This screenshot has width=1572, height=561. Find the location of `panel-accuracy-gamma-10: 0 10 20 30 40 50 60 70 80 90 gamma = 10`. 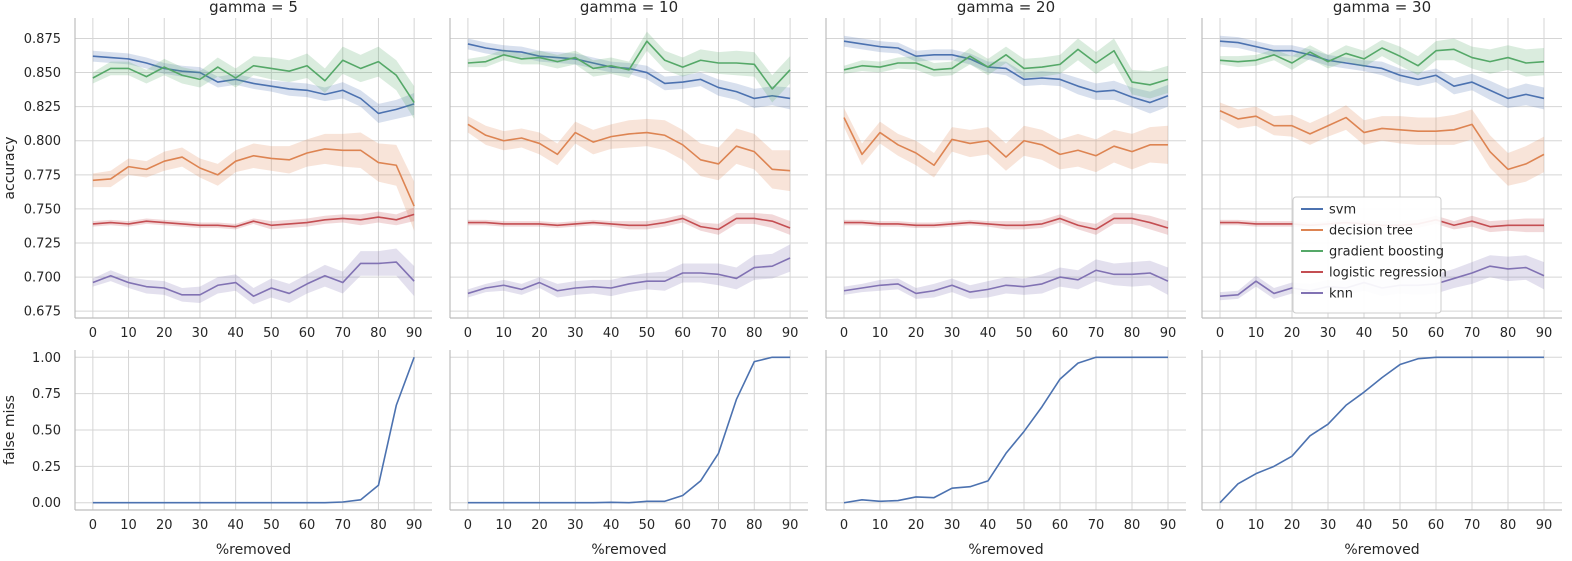

panel-accuracy-gamma-10: 0 10 20 30 40 50 60 70 80 90 gamma = 10 is located at coordinates (628, 170).